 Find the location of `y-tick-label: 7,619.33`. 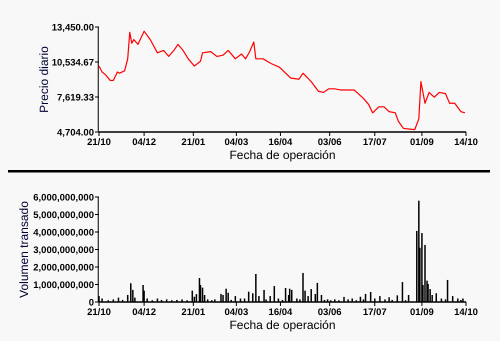

y-tick-label: 7,619.33 is located at coordinates (75, 98).